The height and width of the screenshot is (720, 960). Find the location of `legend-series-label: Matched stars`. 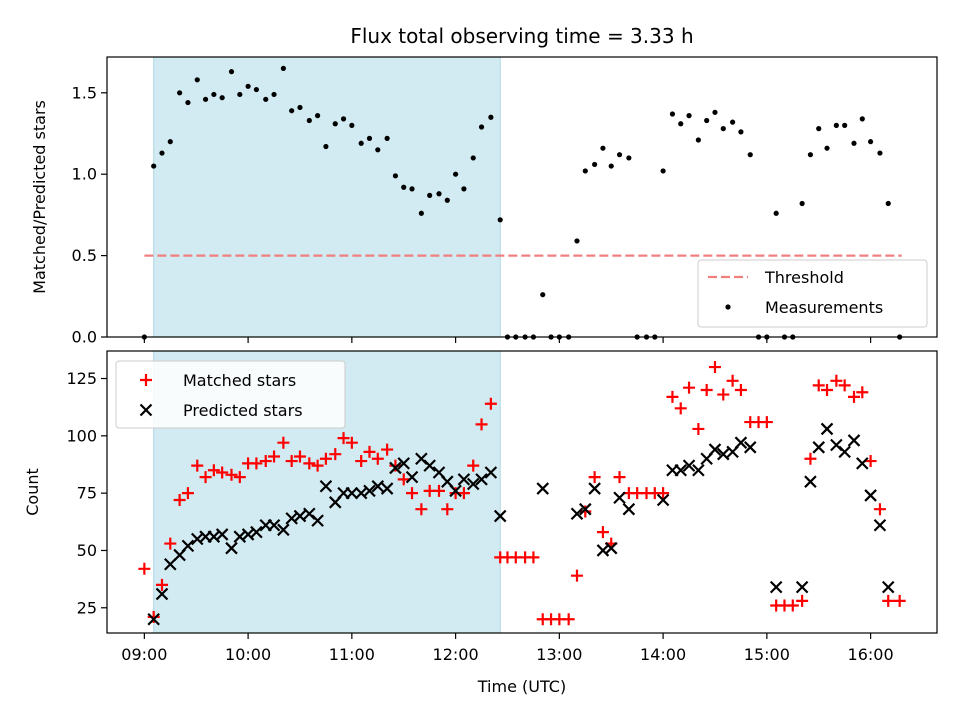

legend-series-label: Matched stars is located at coordinates (239, 380).